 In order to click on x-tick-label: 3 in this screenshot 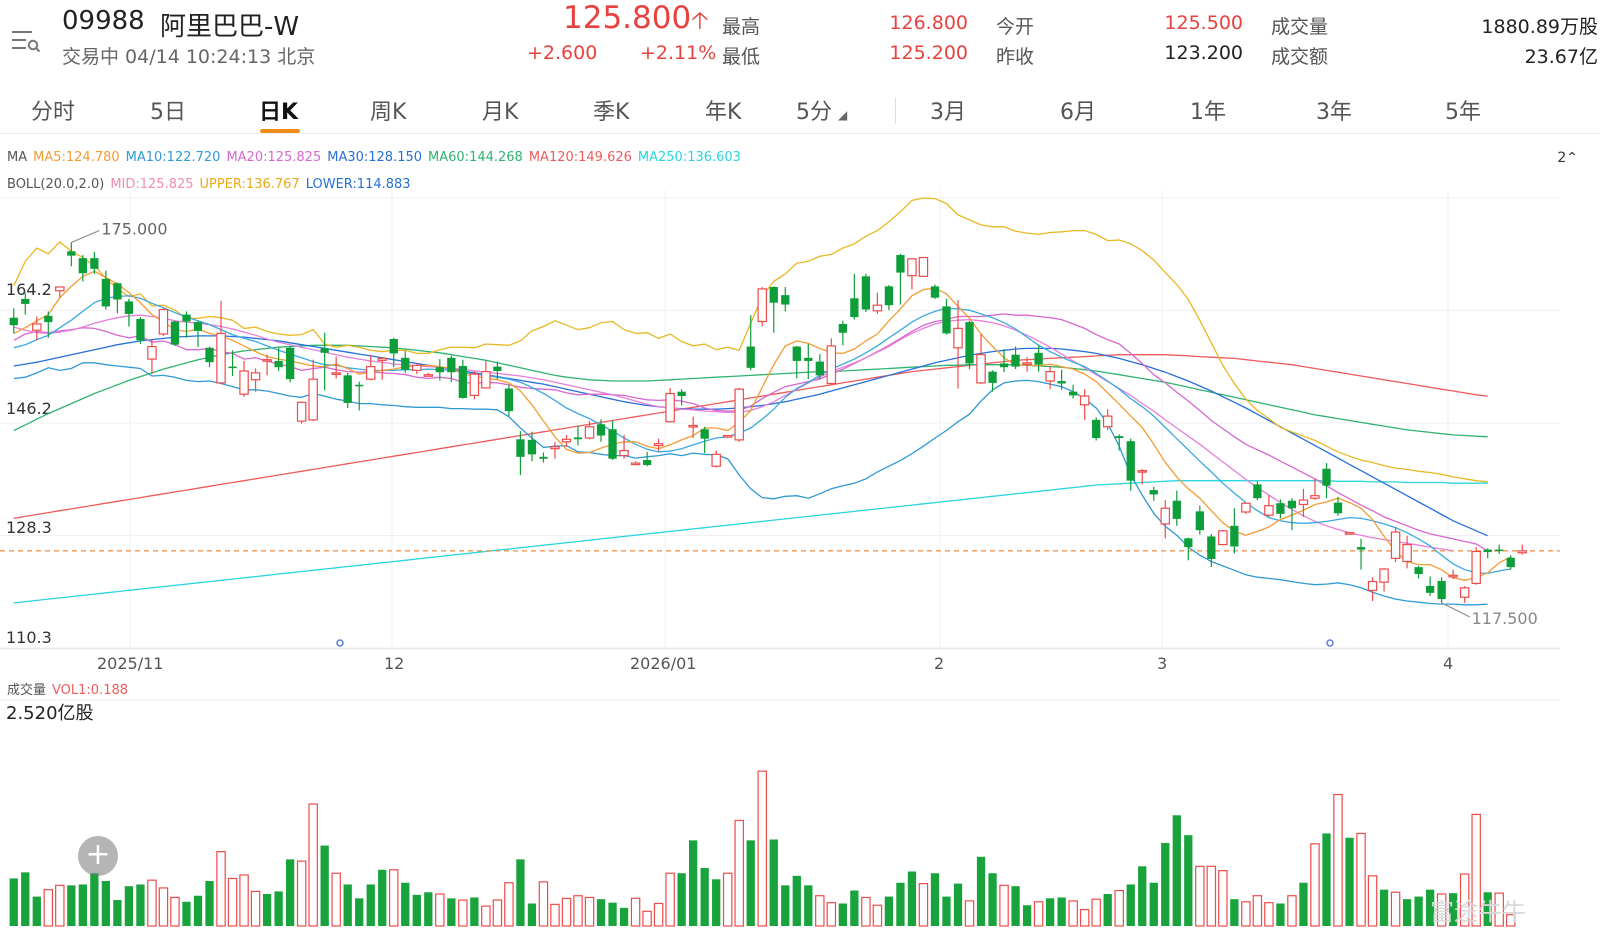, I will do `click(1162, 663)`.